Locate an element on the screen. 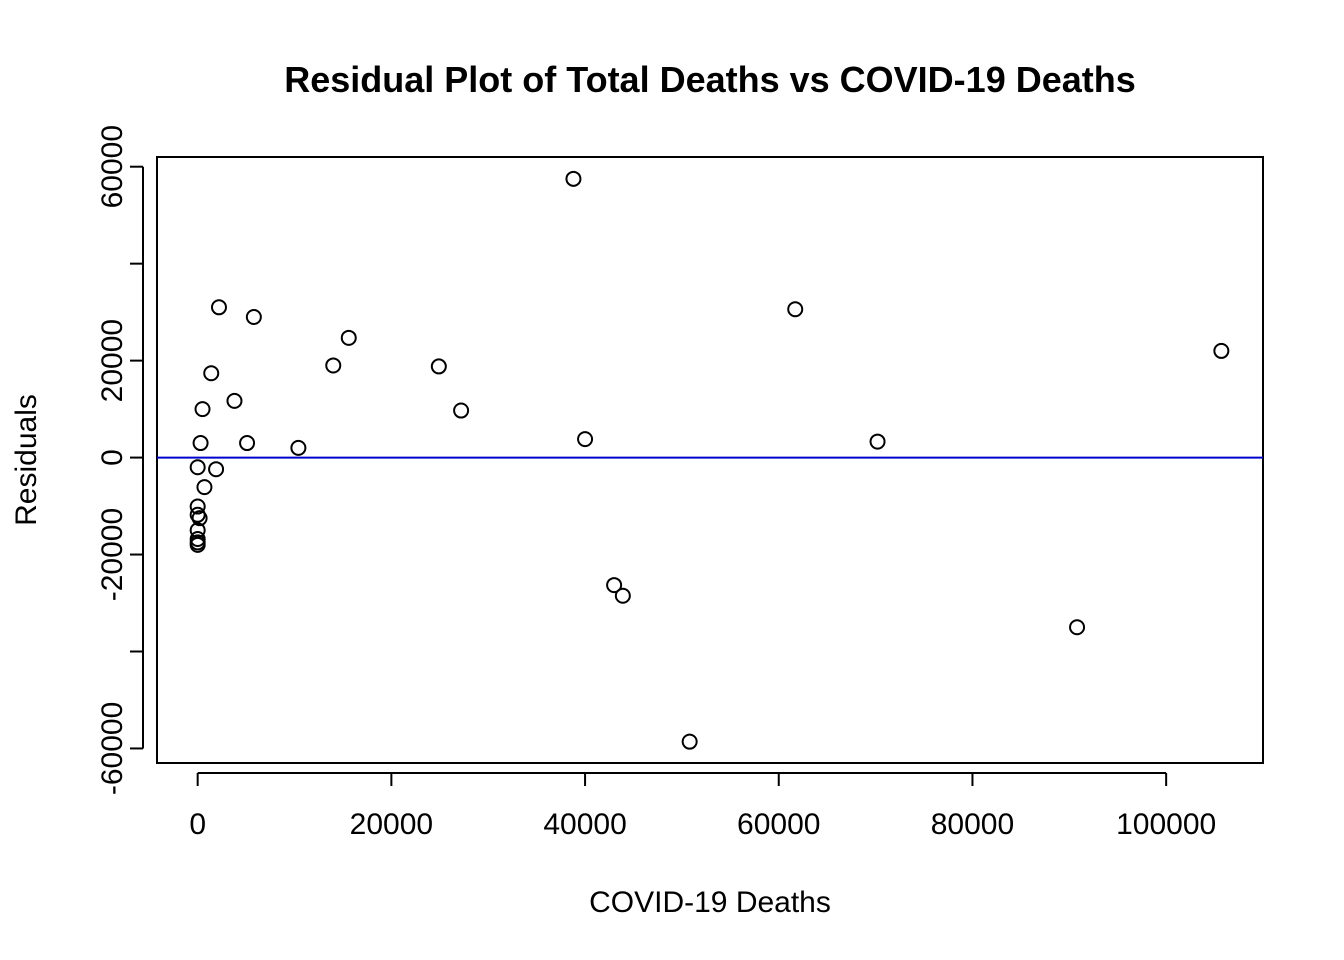 The width and height of the screenshot is (1344, 960). x-tick-label: 60000 is located at coordinates (778, 824).